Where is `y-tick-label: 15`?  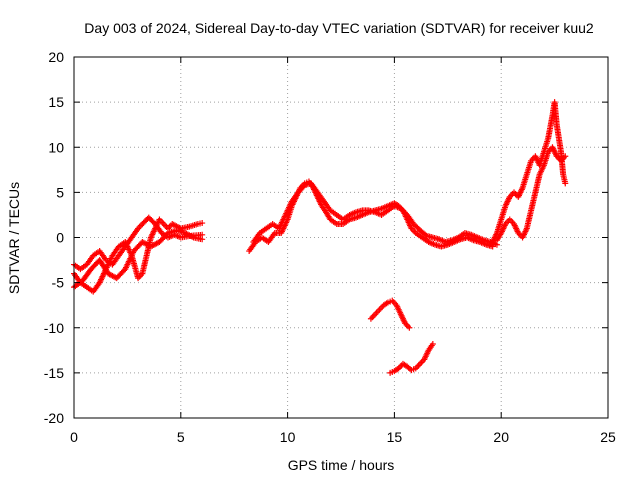
y-tick-label: 15 is located at coordinates (56, 102).